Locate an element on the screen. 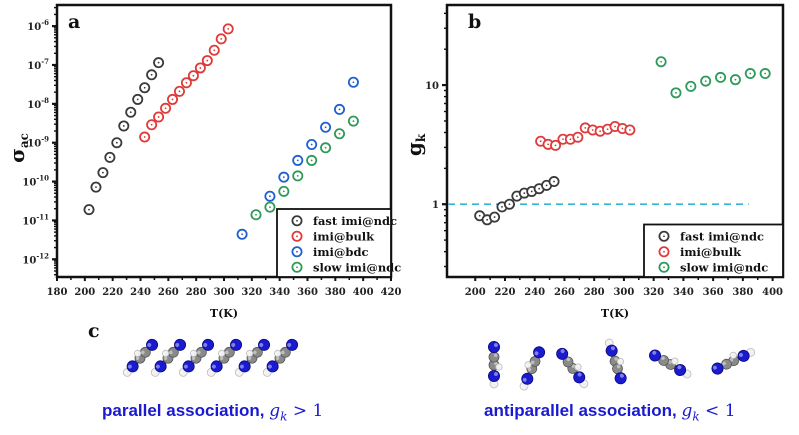  legend-item: imi@bulk is located at coordinates (700, 252).